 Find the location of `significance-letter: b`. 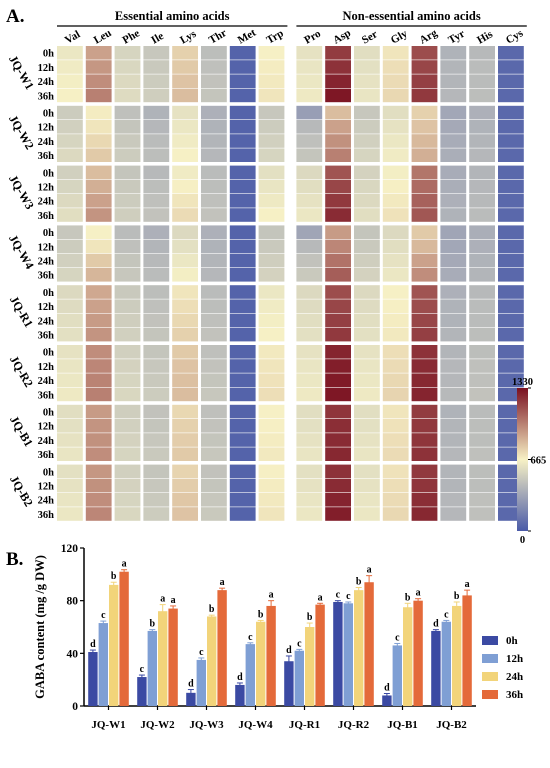

significance-letter: b is located at coordinates (261, 614).